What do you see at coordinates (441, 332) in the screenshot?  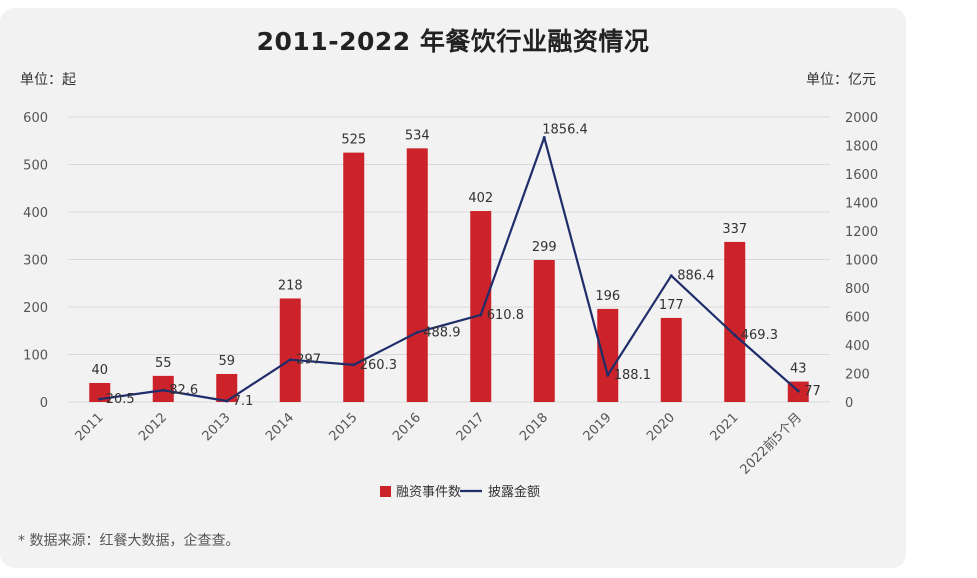 I see `line-value-label: 488.9` at bounding box center [441, 332].